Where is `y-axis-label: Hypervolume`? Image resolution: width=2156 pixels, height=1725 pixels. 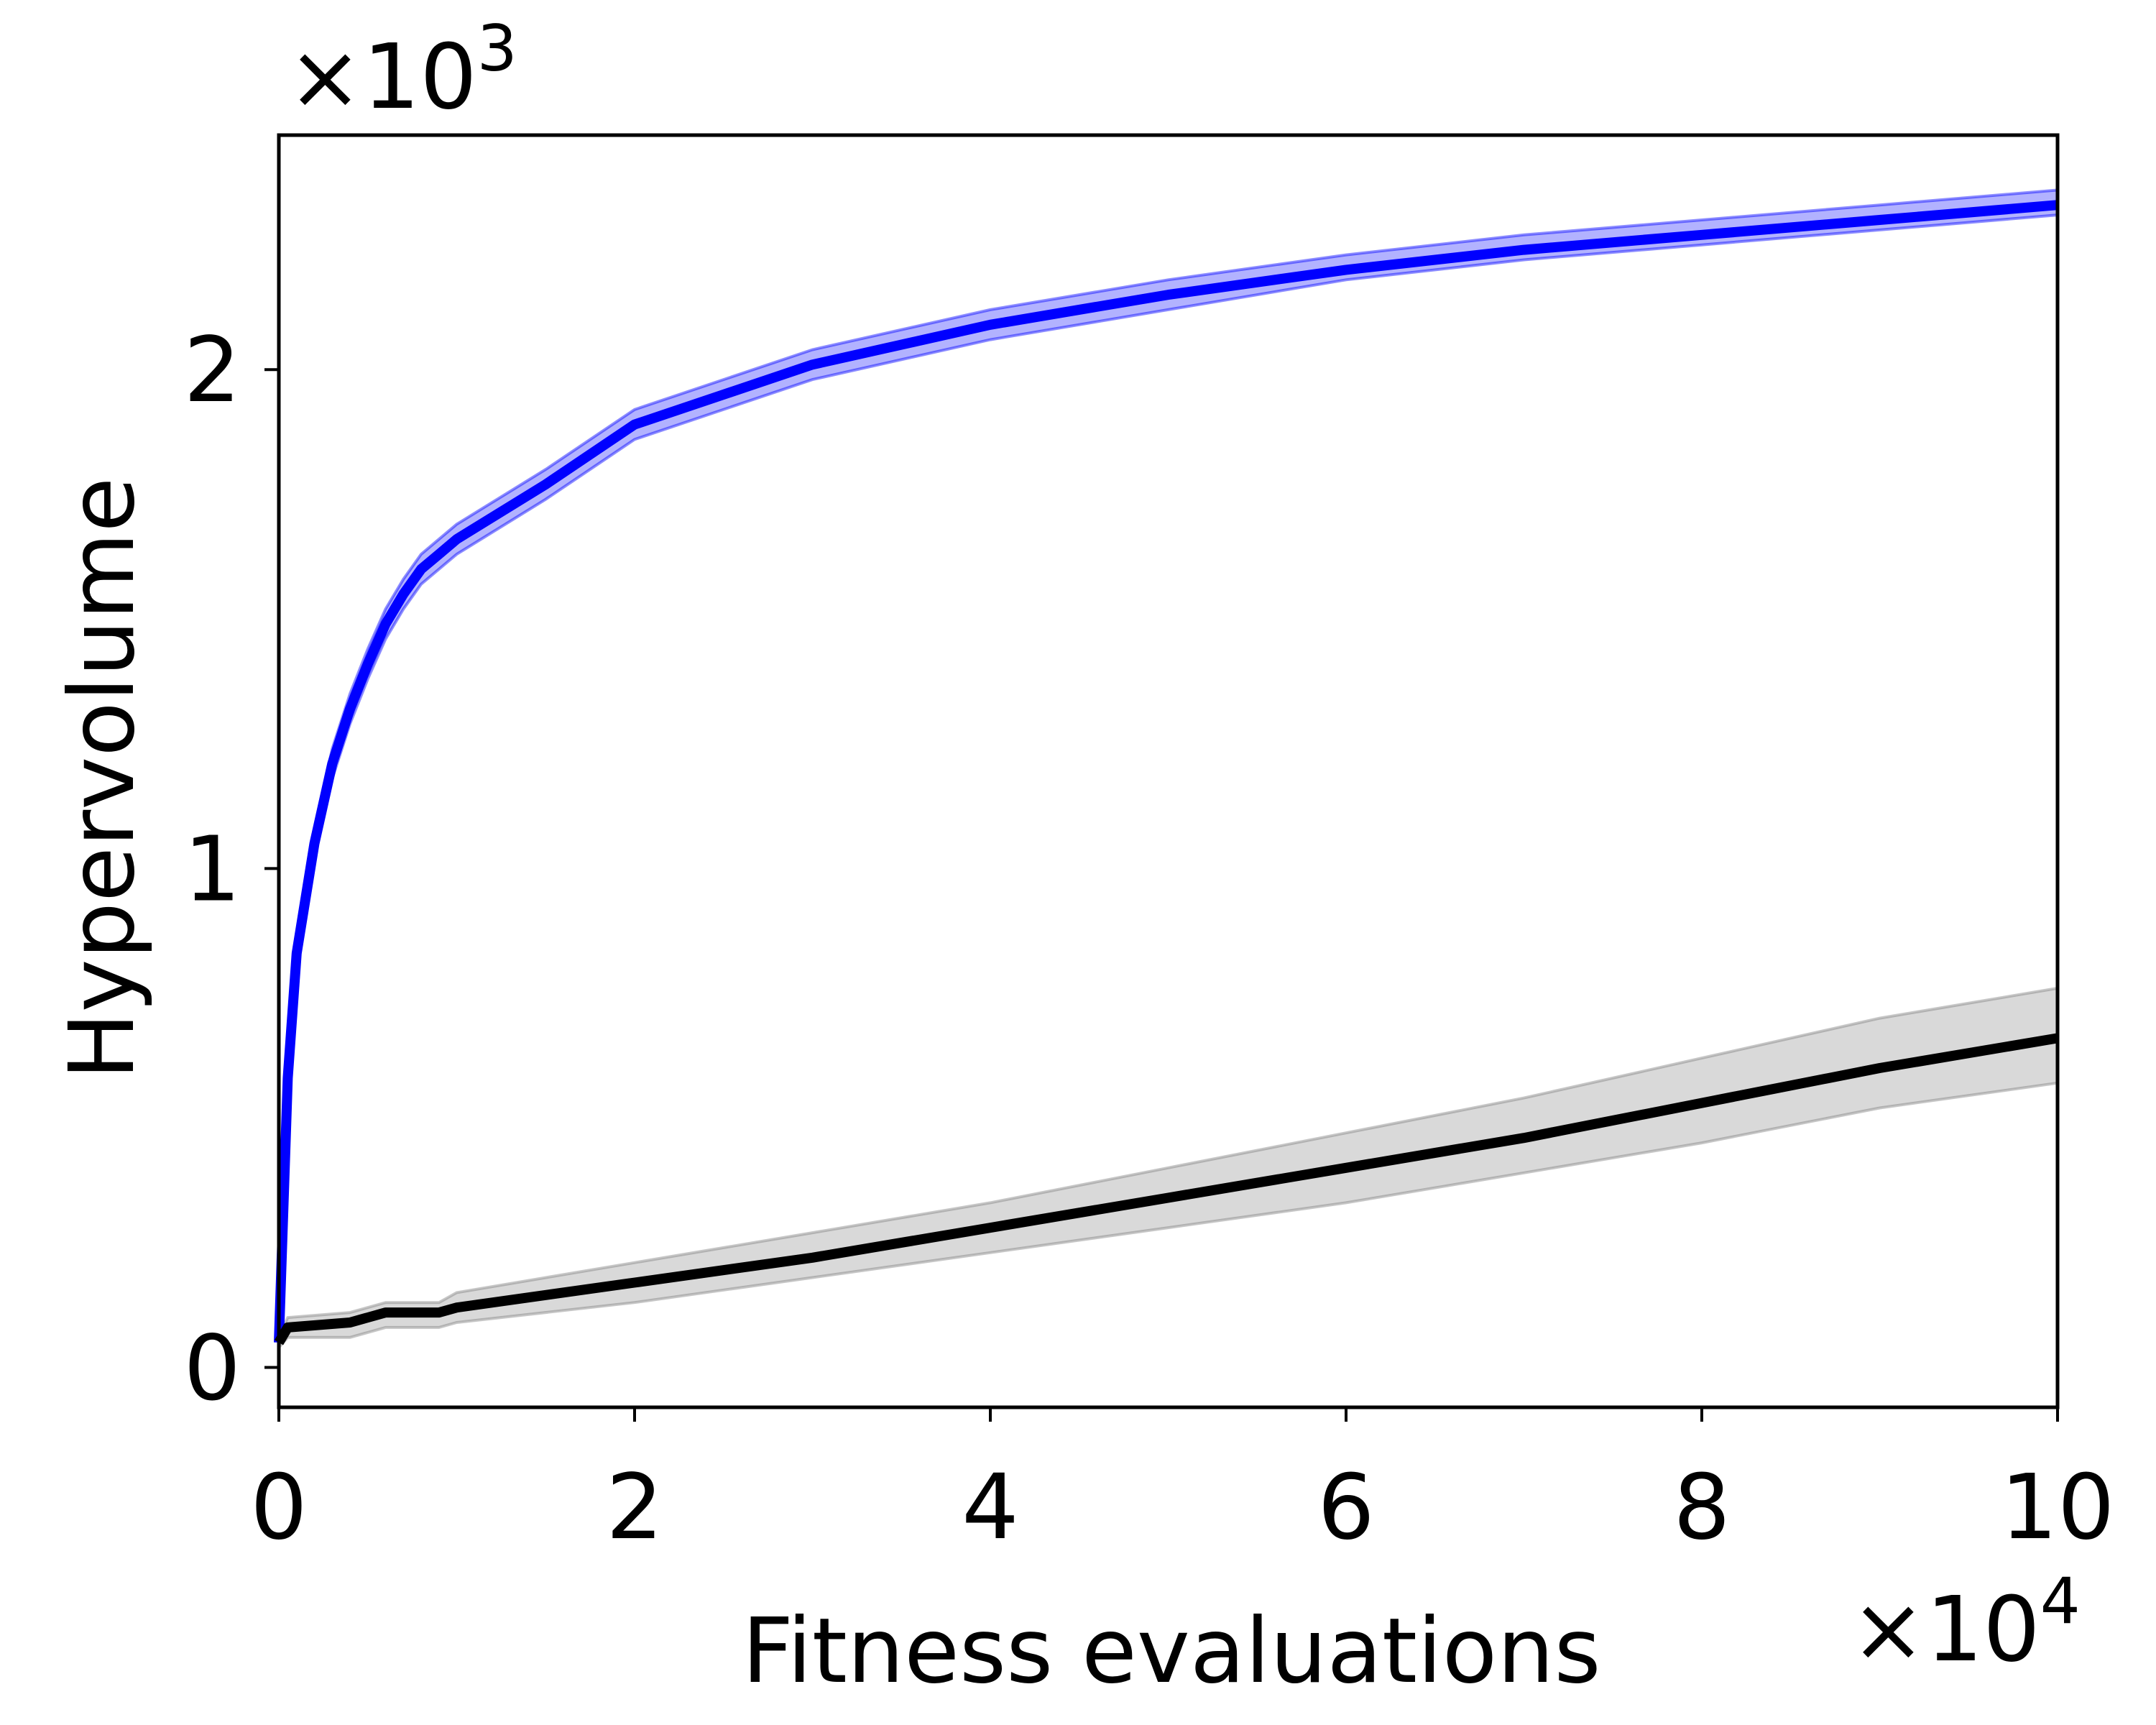
y-axis-label: Hypervolume is located at coordinates (103, 778).